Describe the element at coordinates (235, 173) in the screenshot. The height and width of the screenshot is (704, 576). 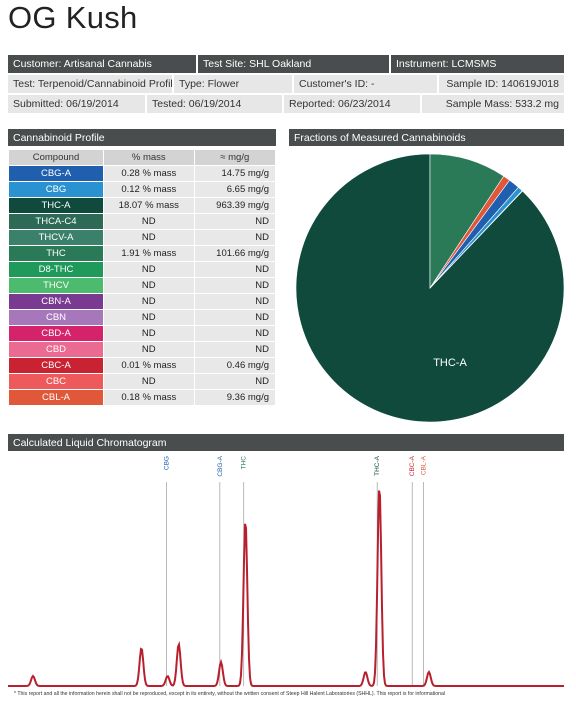
I see `mg-cell: 14.75 mg/g` at that location.